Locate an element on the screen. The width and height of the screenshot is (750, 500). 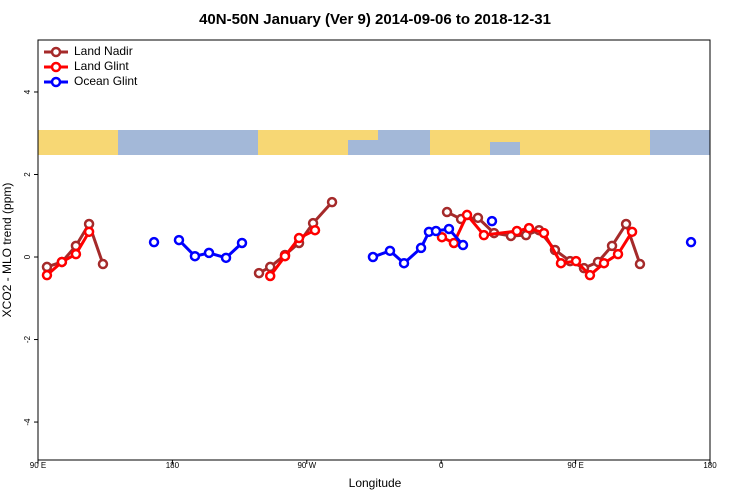
y-tick-label: 2 is located at coordinates (27, 174).